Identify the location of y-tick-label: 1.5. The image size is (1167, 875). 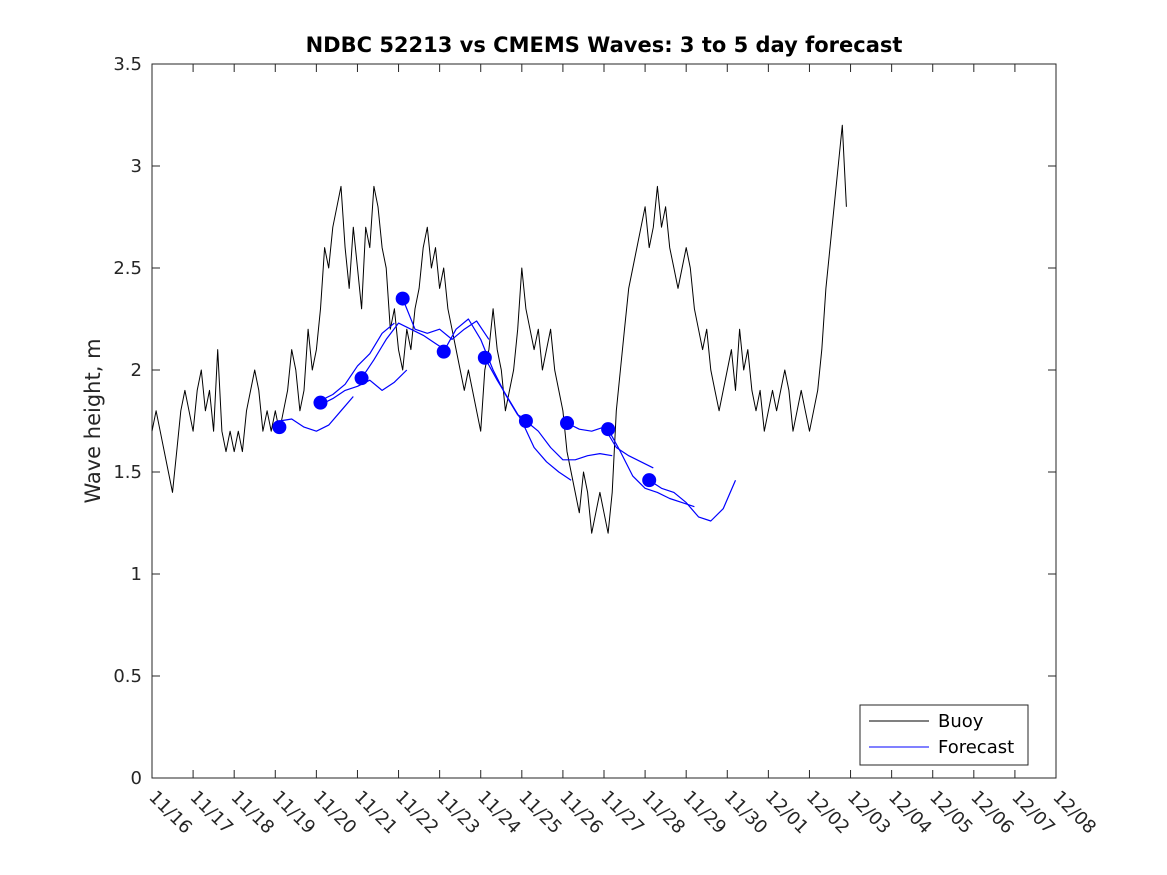
(127, 472).